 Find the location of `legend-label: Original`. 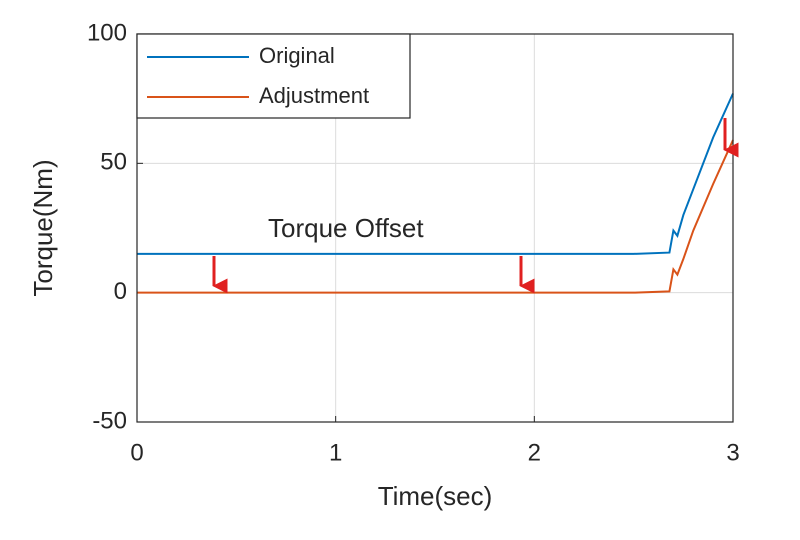

legend-label: Original is located at coordinates (297, 55).